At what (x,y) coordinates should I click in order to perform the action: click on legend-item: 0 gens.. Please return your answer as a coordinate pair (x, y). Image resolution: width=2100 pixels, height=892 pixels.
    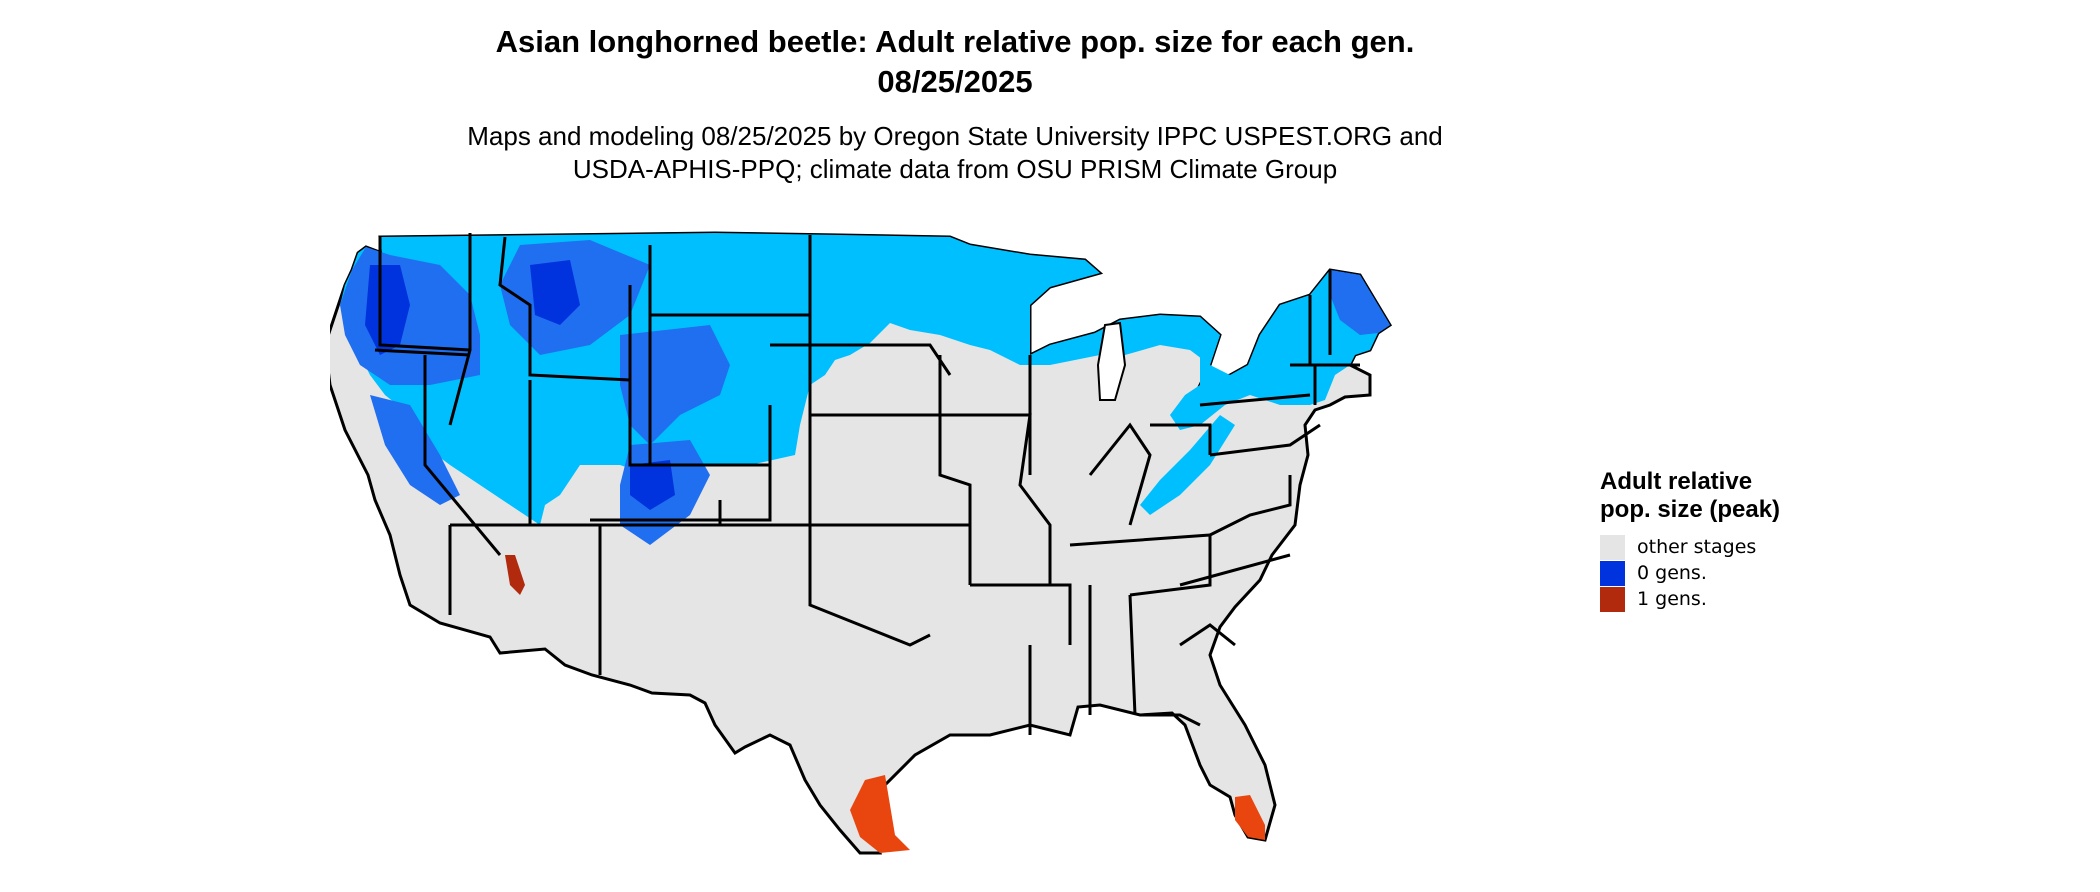
    Looking at the image, I should click on (1700, 573).